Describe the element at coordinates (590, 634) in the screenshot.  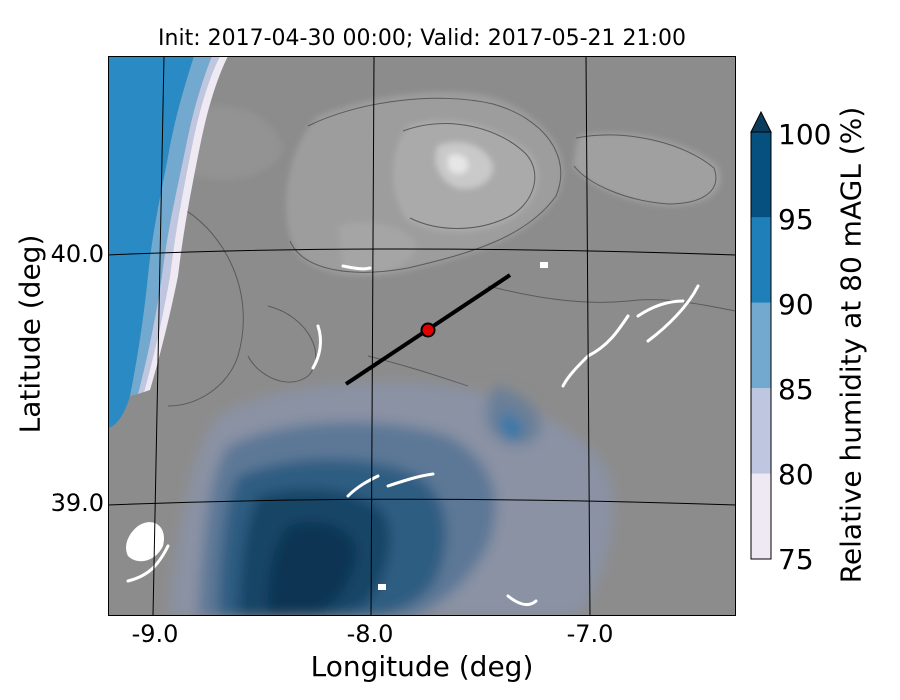
I see `x-tick-minus7: -7.0` at that location.